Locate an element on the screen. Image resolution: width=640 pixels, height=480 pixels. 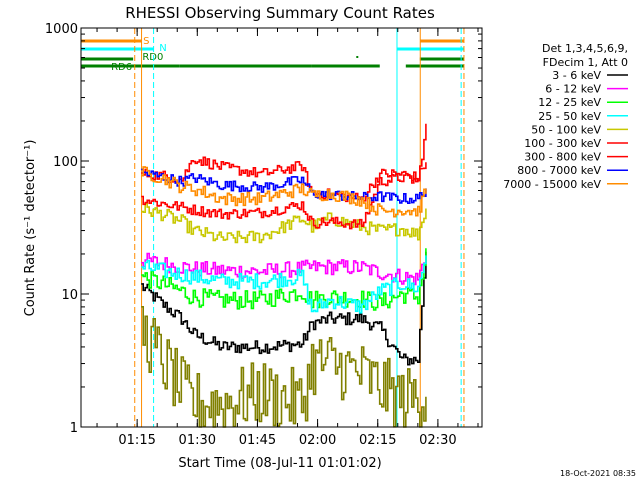
flag-bar-label: N is located at coordinates (162, 48).